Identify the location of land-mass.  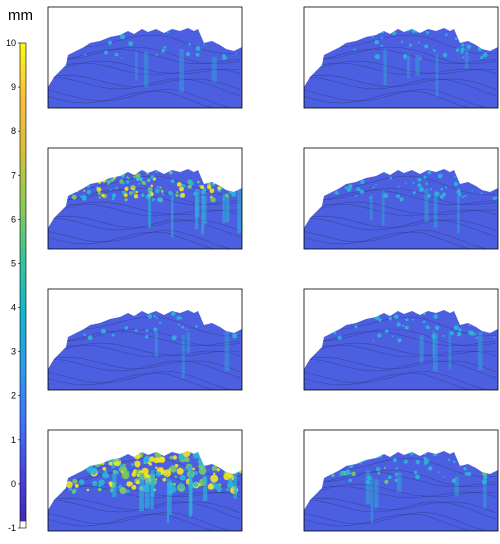
(145, 209).